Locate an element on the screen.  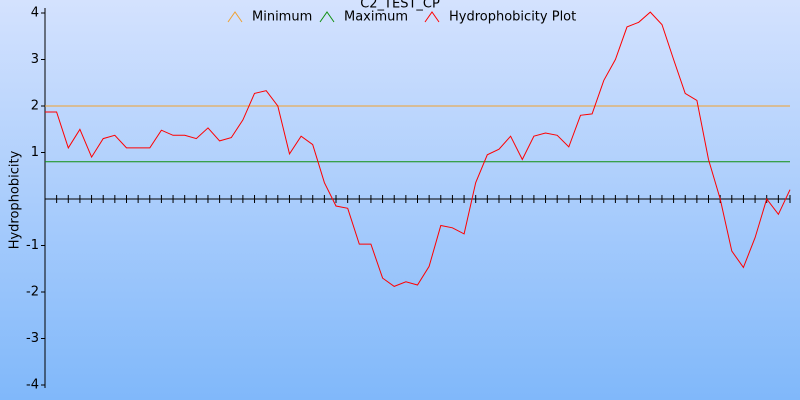
y-tick-label: -2 is located at coordinates (32, 292).